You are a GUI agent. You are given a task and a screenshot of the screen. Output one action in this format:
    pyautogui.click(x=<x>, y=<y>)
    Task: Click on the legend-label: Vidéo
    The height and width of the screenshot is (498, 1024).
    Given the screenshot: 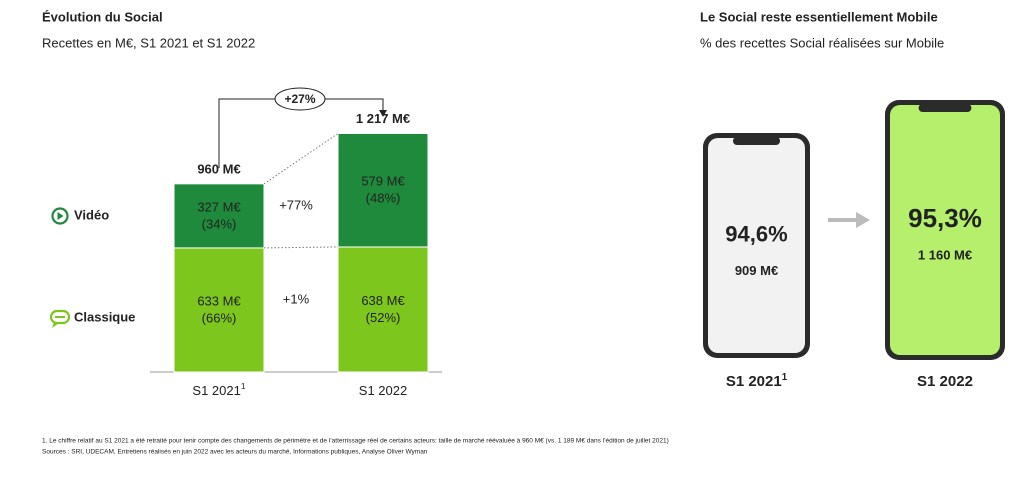 What is the action you would take?
    pyautogui.click(x=91, y=214)
    